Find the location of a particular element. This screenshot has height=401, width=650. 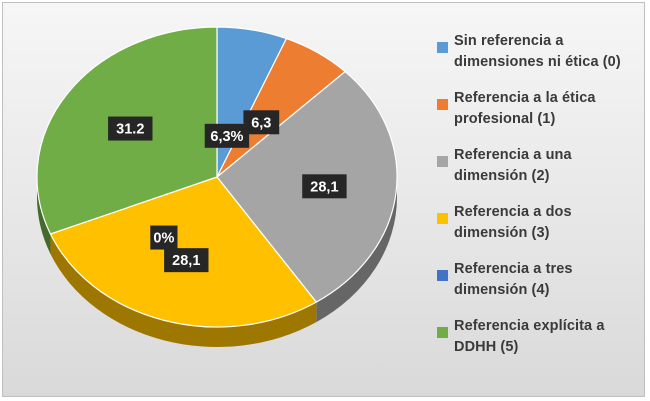

legend-label-line1: Referencia explícita a is located at coordinates (529, 326).